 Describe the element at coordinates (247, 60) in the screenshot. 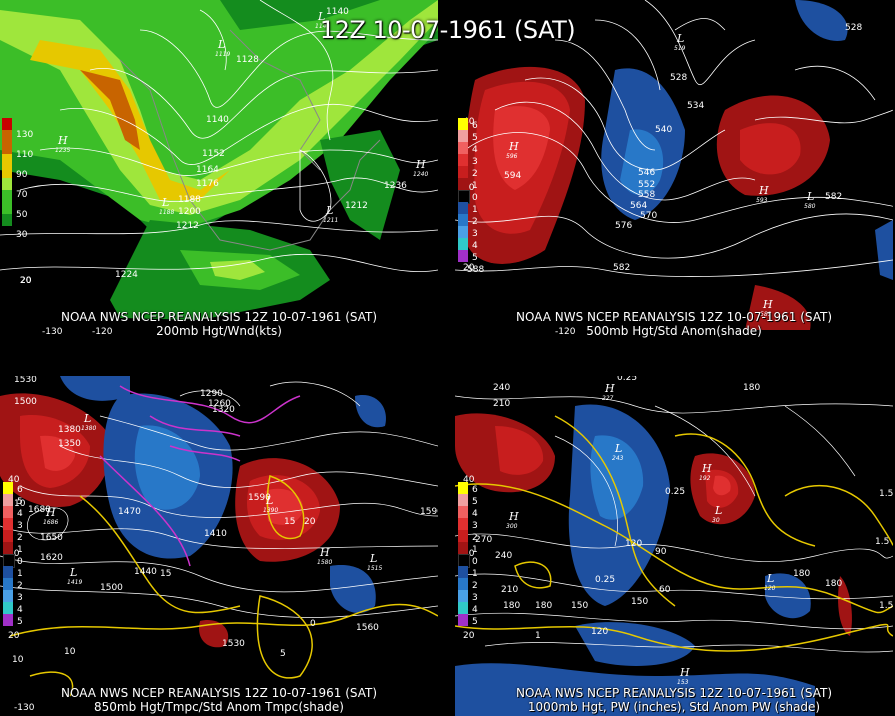

I see `contour-label: 1128` at that location.